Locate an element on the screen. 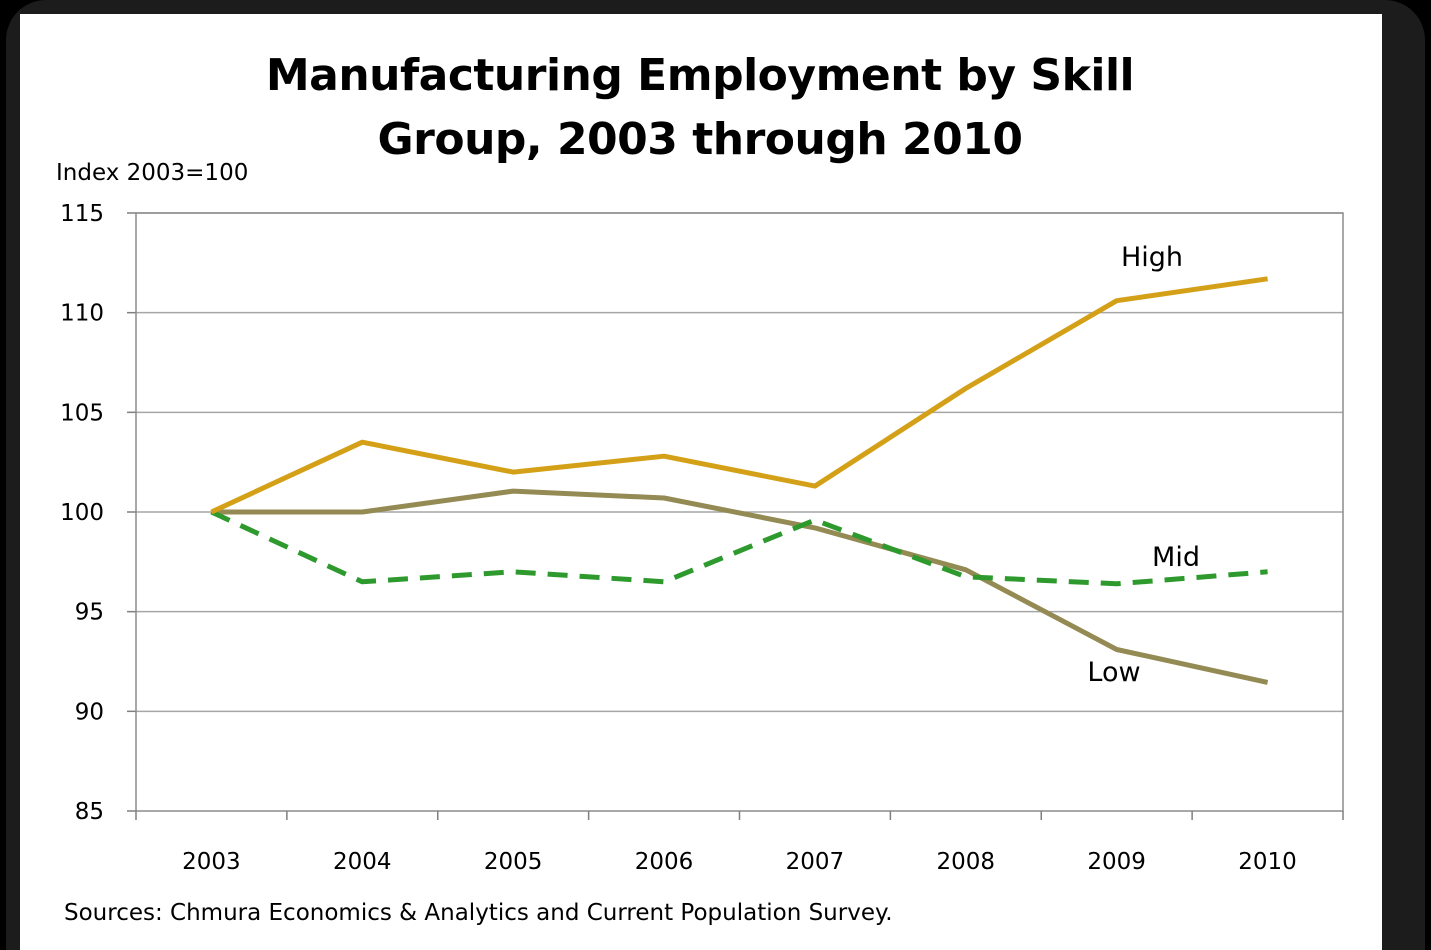  series-label-high: High is located at coordinates (1152, 257).